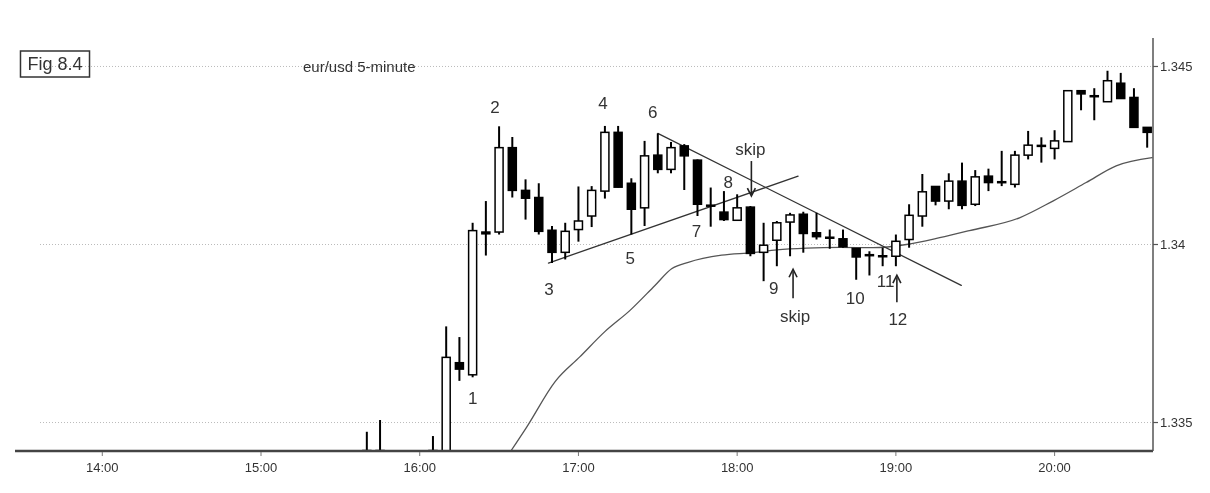  Describe the element at coordinates (1176, 66) in the screenshot. I see `y-tick-label: 1.345` at that location.